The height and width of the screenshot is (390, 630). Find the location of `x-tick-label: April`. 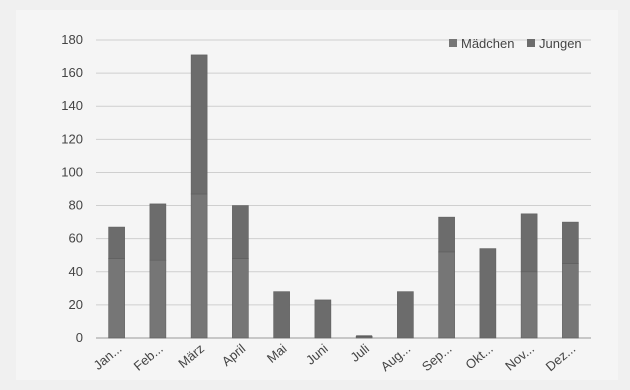

x-tick-label: April is located at coordinates (234, 355).